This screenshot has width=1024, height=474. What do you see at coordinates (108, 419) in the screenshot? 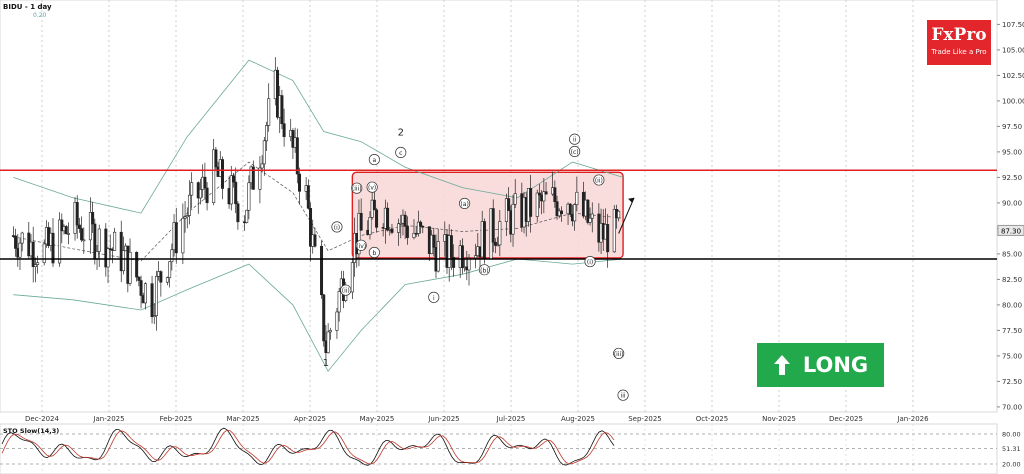
I see `x-tick-label: Jan-2025` at bounding box center [108, 419].